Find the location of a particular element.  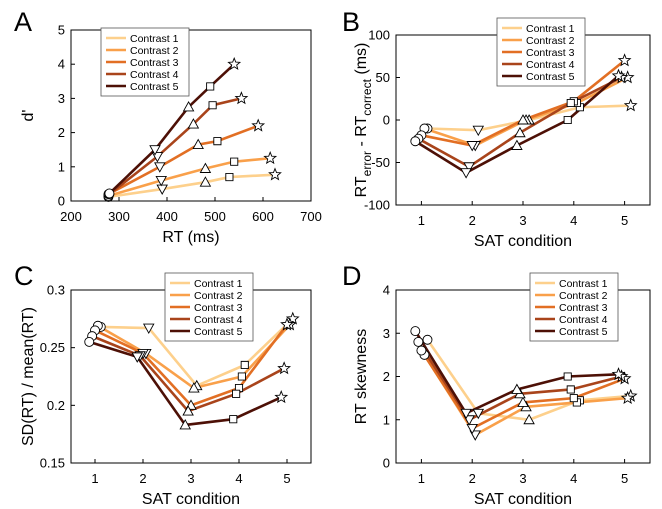

y-axis-label: SD(RT) / mean(RT) is located at coordinates (28, 376).